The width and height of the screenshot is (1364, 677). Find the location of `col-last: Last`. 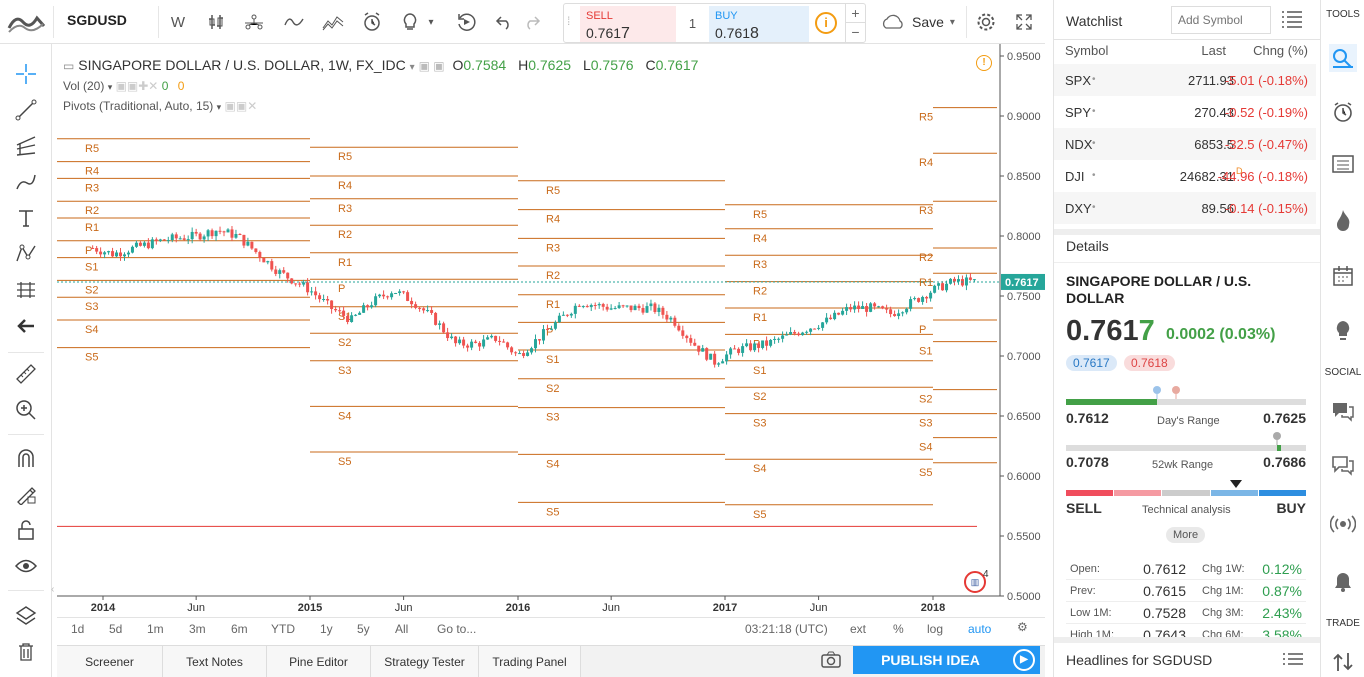

col-last: Last is located at coordinates (1213, 50).